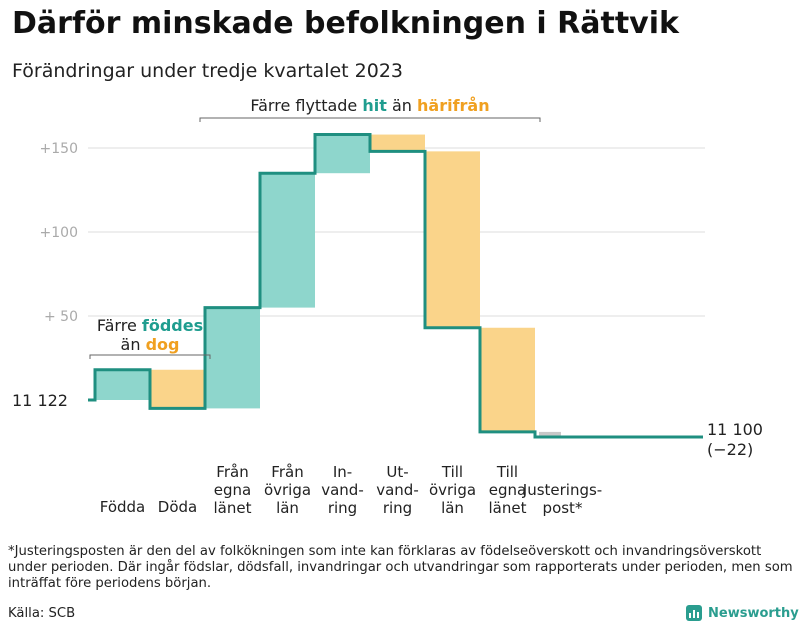  What do you see at coordinates (59, 149) in the screenshot?
I see `y-tick-label: +150` at bounding box center [59, 149].